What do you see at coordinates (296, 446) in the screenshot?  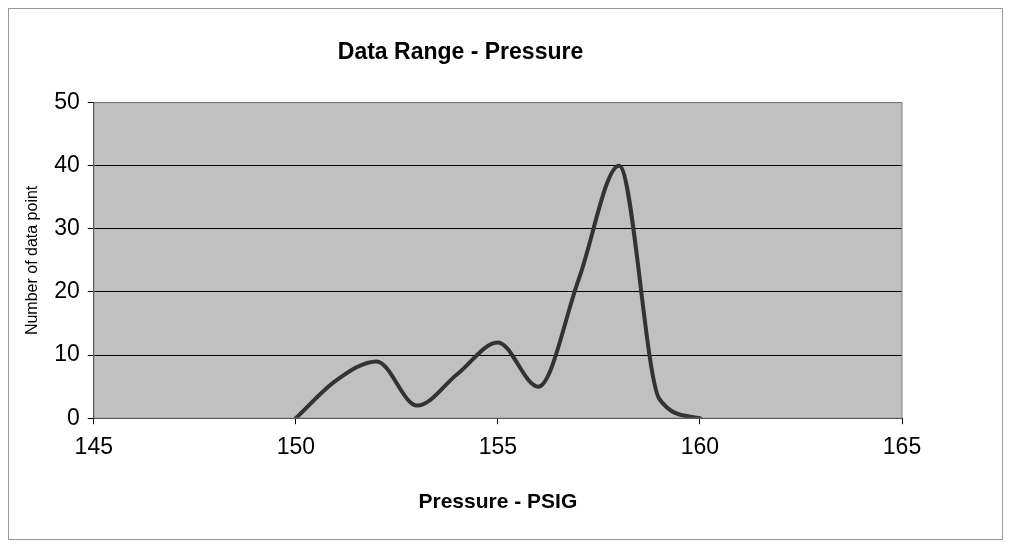 I see `x-tick-label: 150` at bounding box center [296, 446].